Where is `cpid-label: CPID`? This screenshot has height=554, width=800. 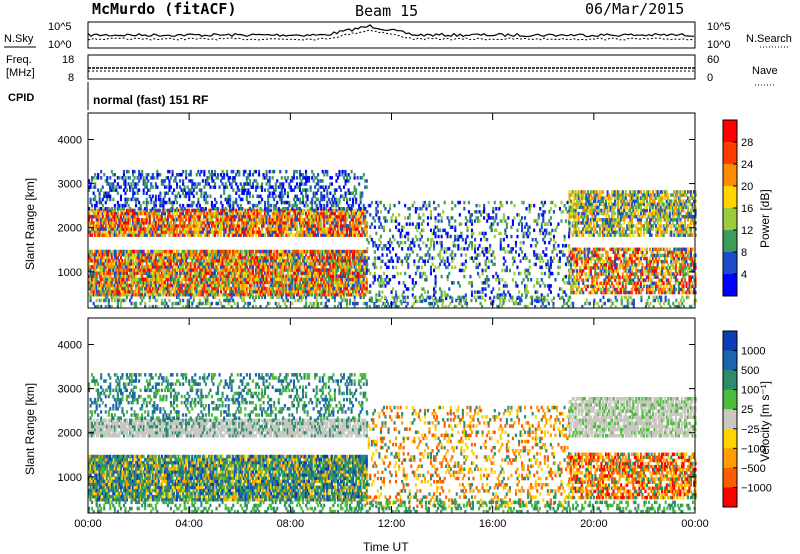 cpid-label: CPID is located at coordinates (21, 98).